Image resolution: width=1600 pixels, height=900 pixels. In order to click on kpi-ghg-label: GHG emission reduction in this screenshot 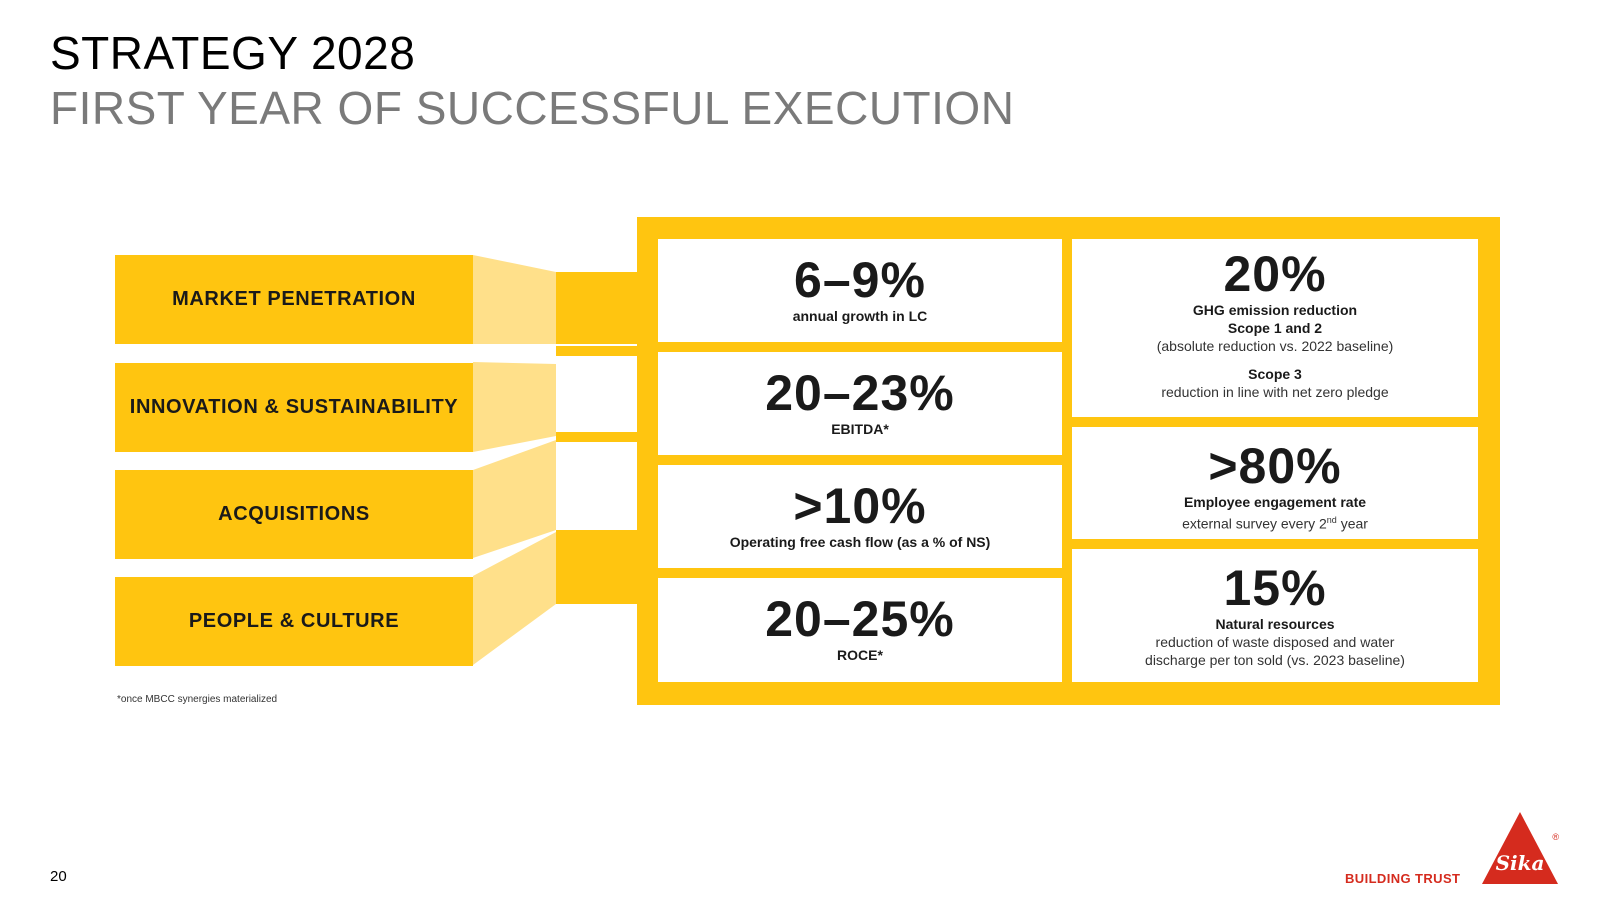, I will do `click(1275, 310)`.